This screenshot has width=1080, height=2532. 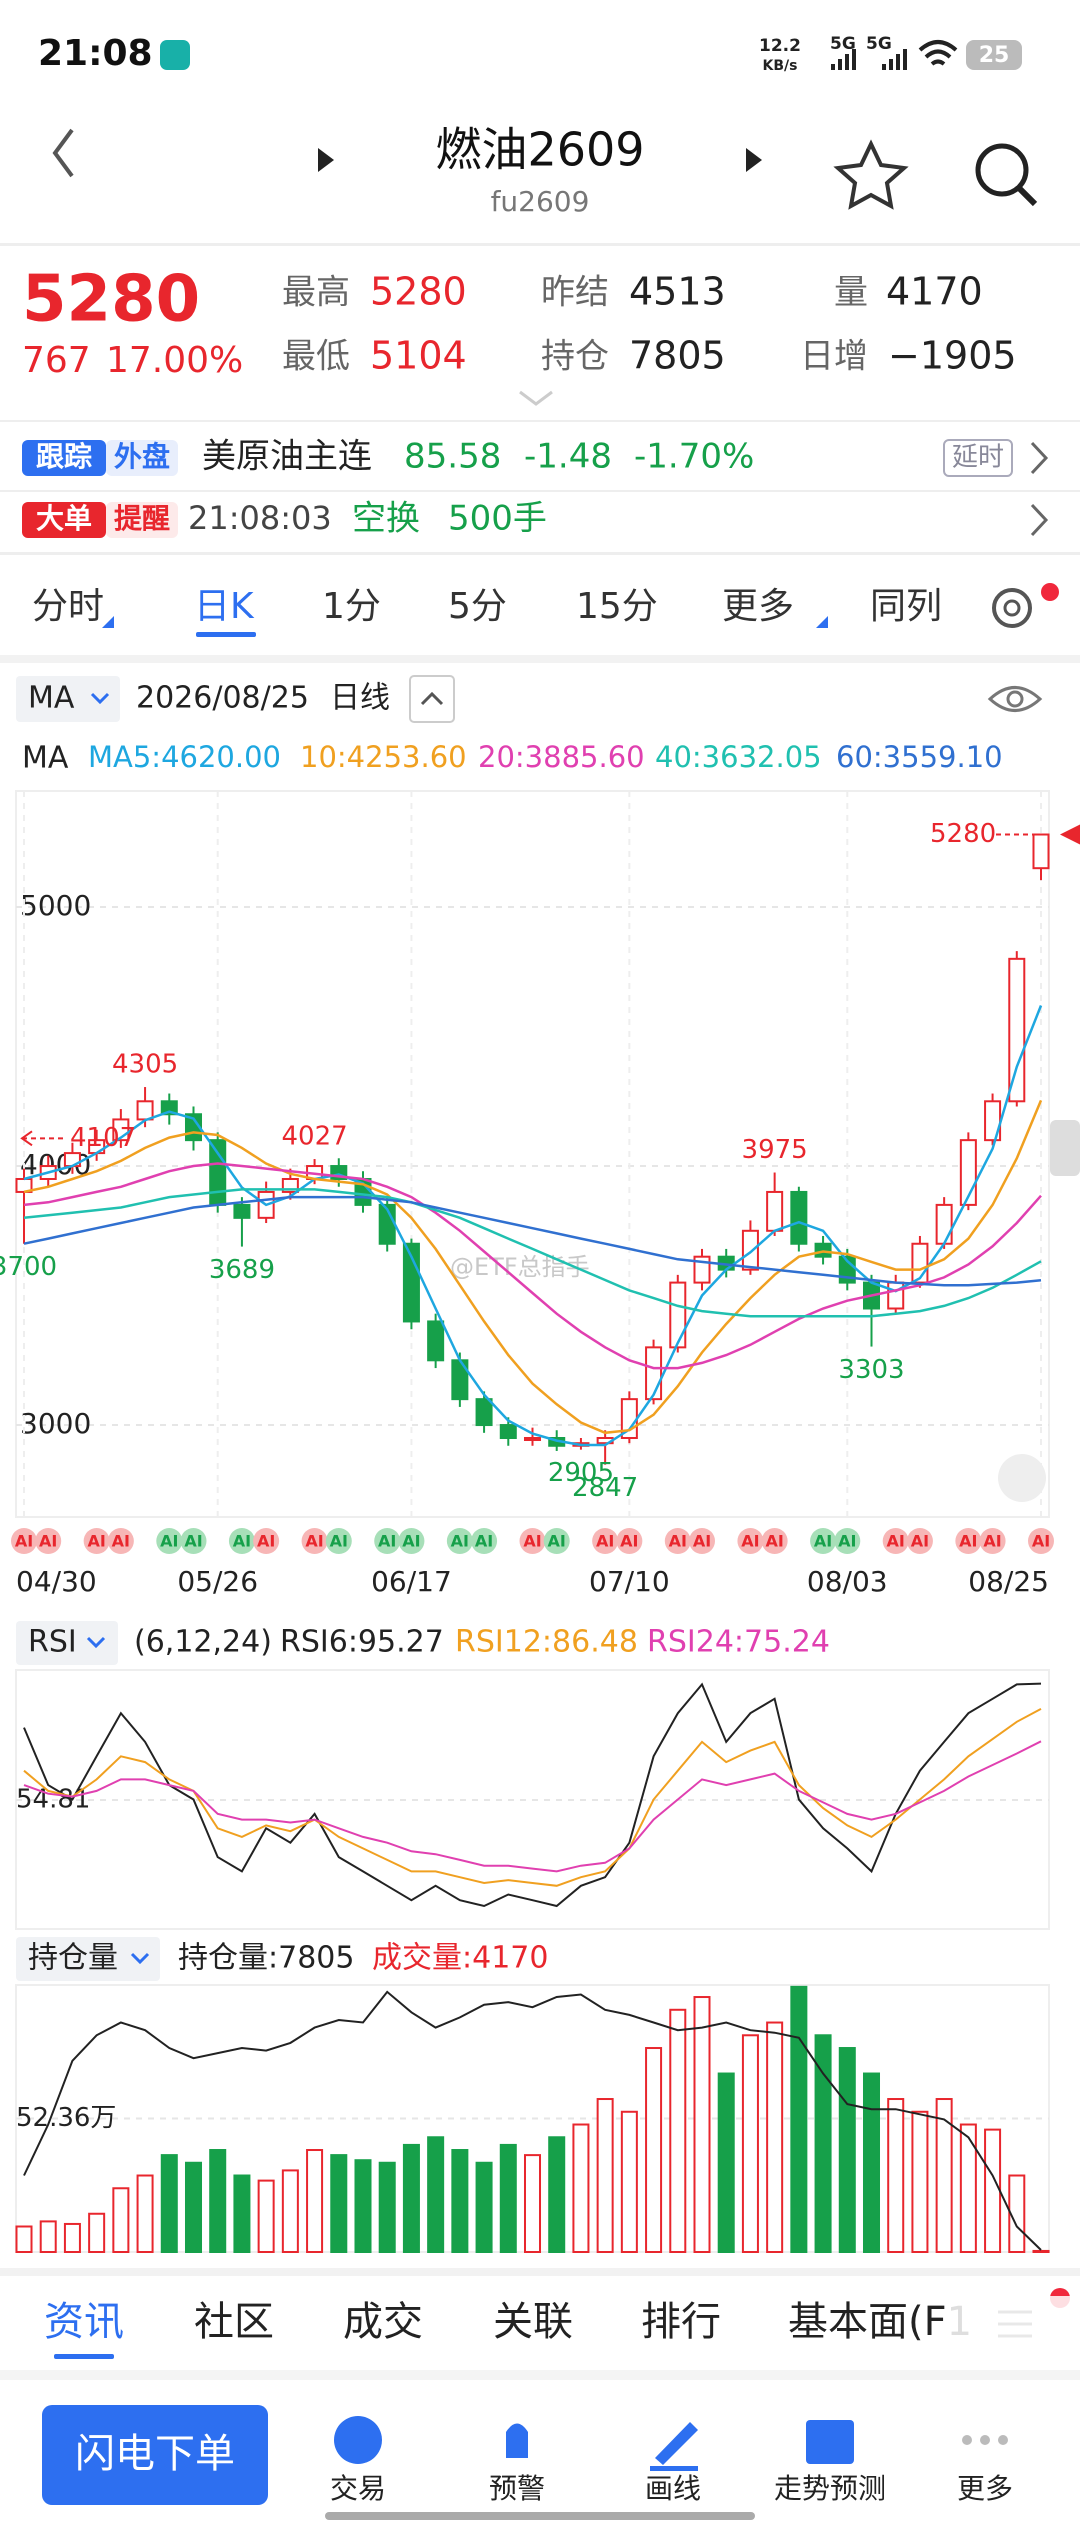 What do you see at coordinates (460, 1958) in the screenshot?
I see `legend-entry: 成交量:4170` at bounding box center [460, 1958].